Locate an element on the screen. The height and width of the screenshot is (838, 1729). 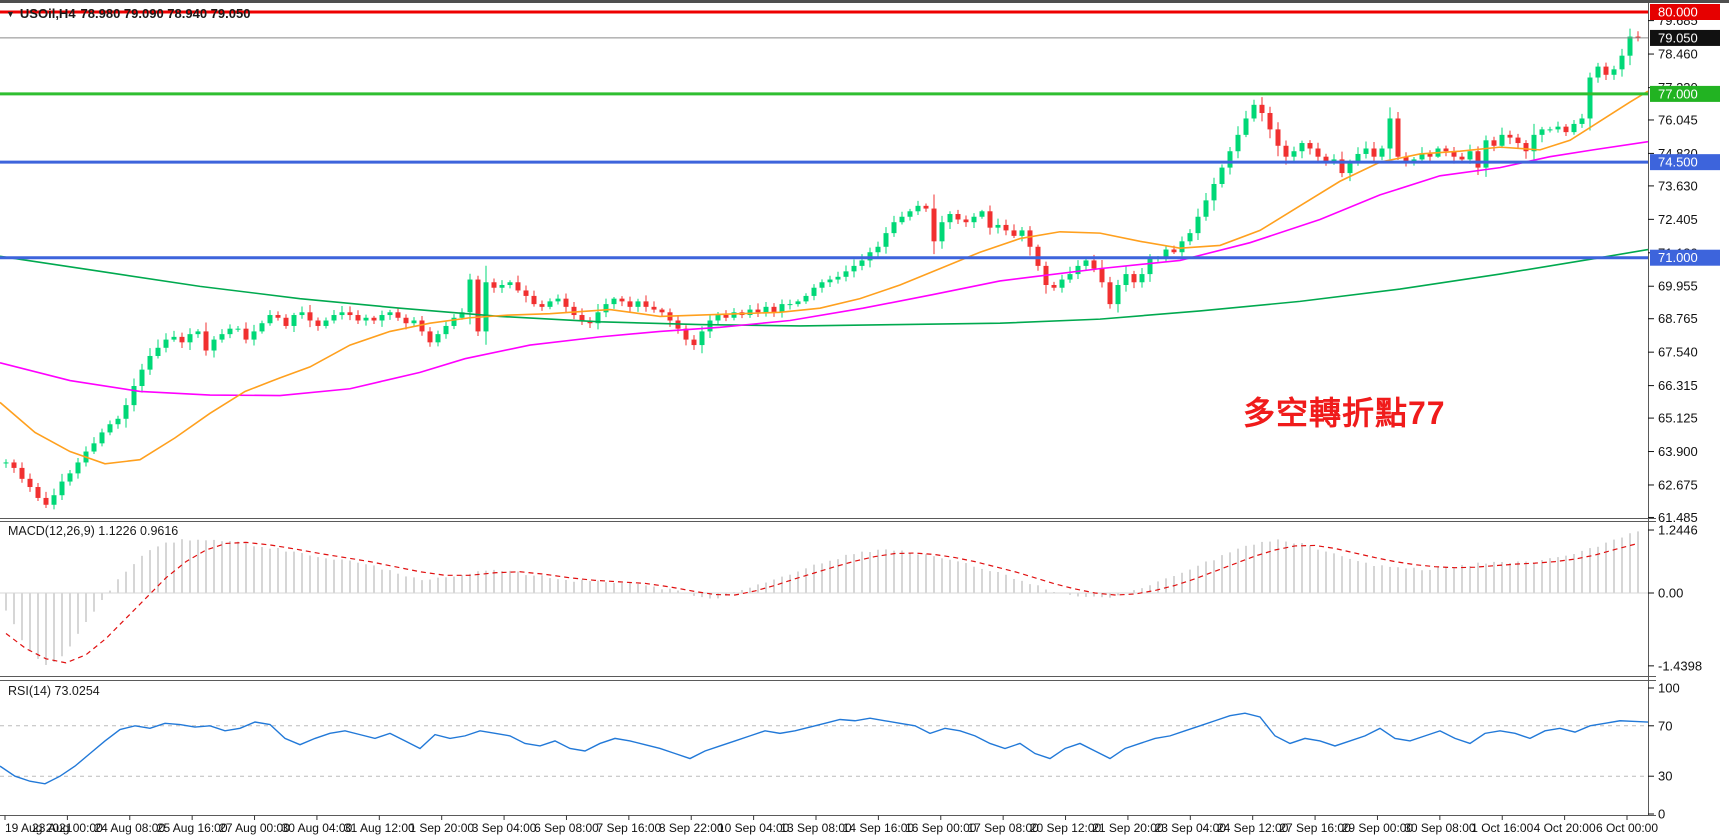
price-badge-77.000 is located at coordinates (1685, 93).